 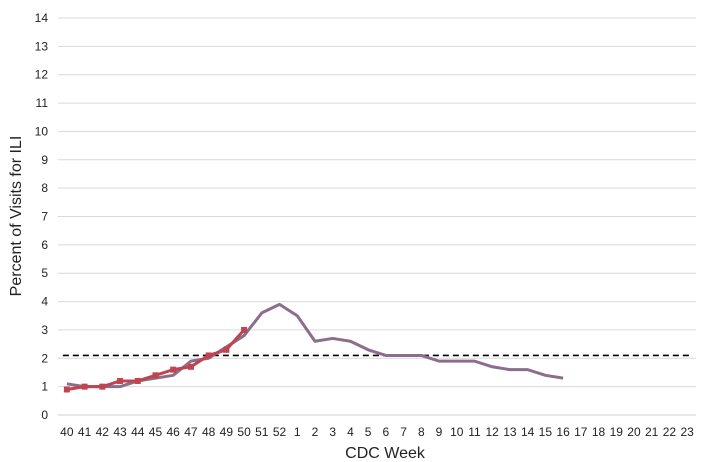 What do you see at coordinates (85, 432) in the screenshot?
I see `x-tick-label: 41` at bounding box center [85, 432].